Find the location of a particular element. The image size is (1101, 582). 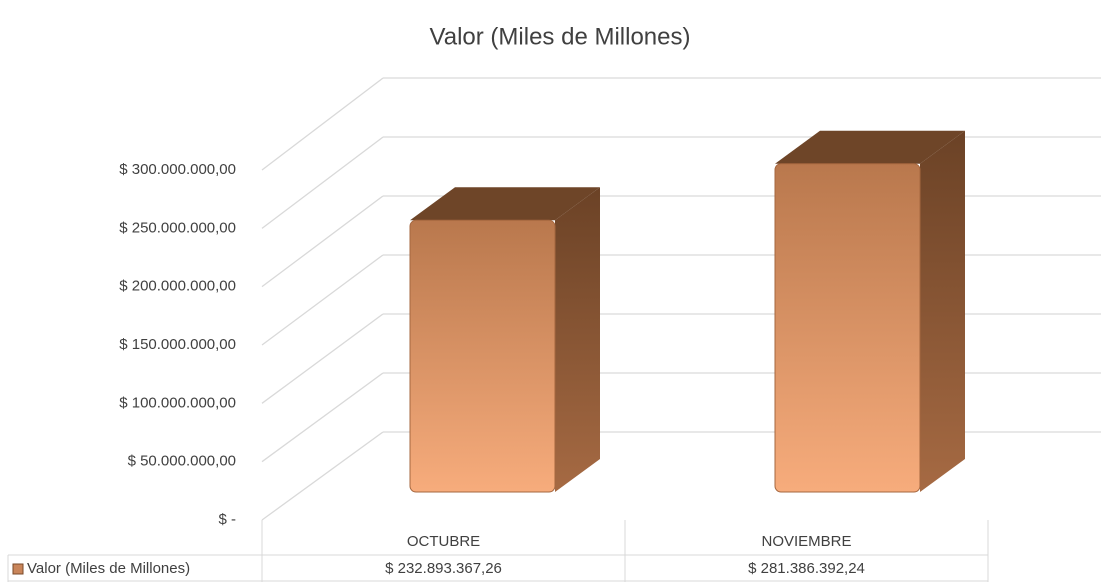

y-tick-label: $ 300.000.000,00 is located at coordinates (177, 169).